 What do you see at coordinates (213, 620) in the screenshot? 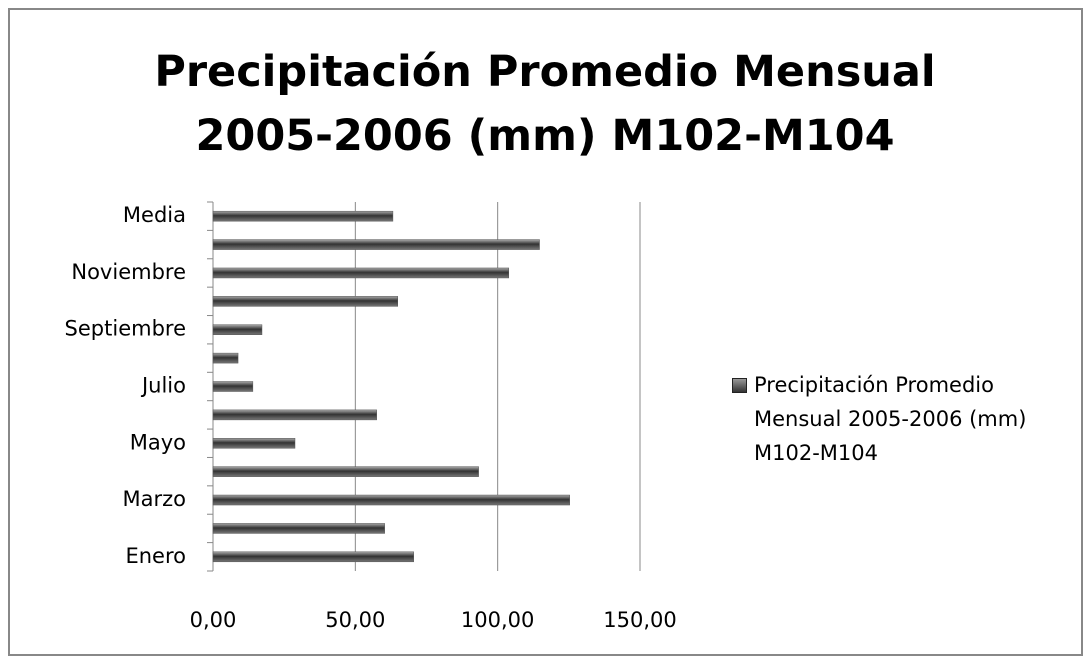
I see `x-tick-label: 0,00` at bounding box center [213, 620].